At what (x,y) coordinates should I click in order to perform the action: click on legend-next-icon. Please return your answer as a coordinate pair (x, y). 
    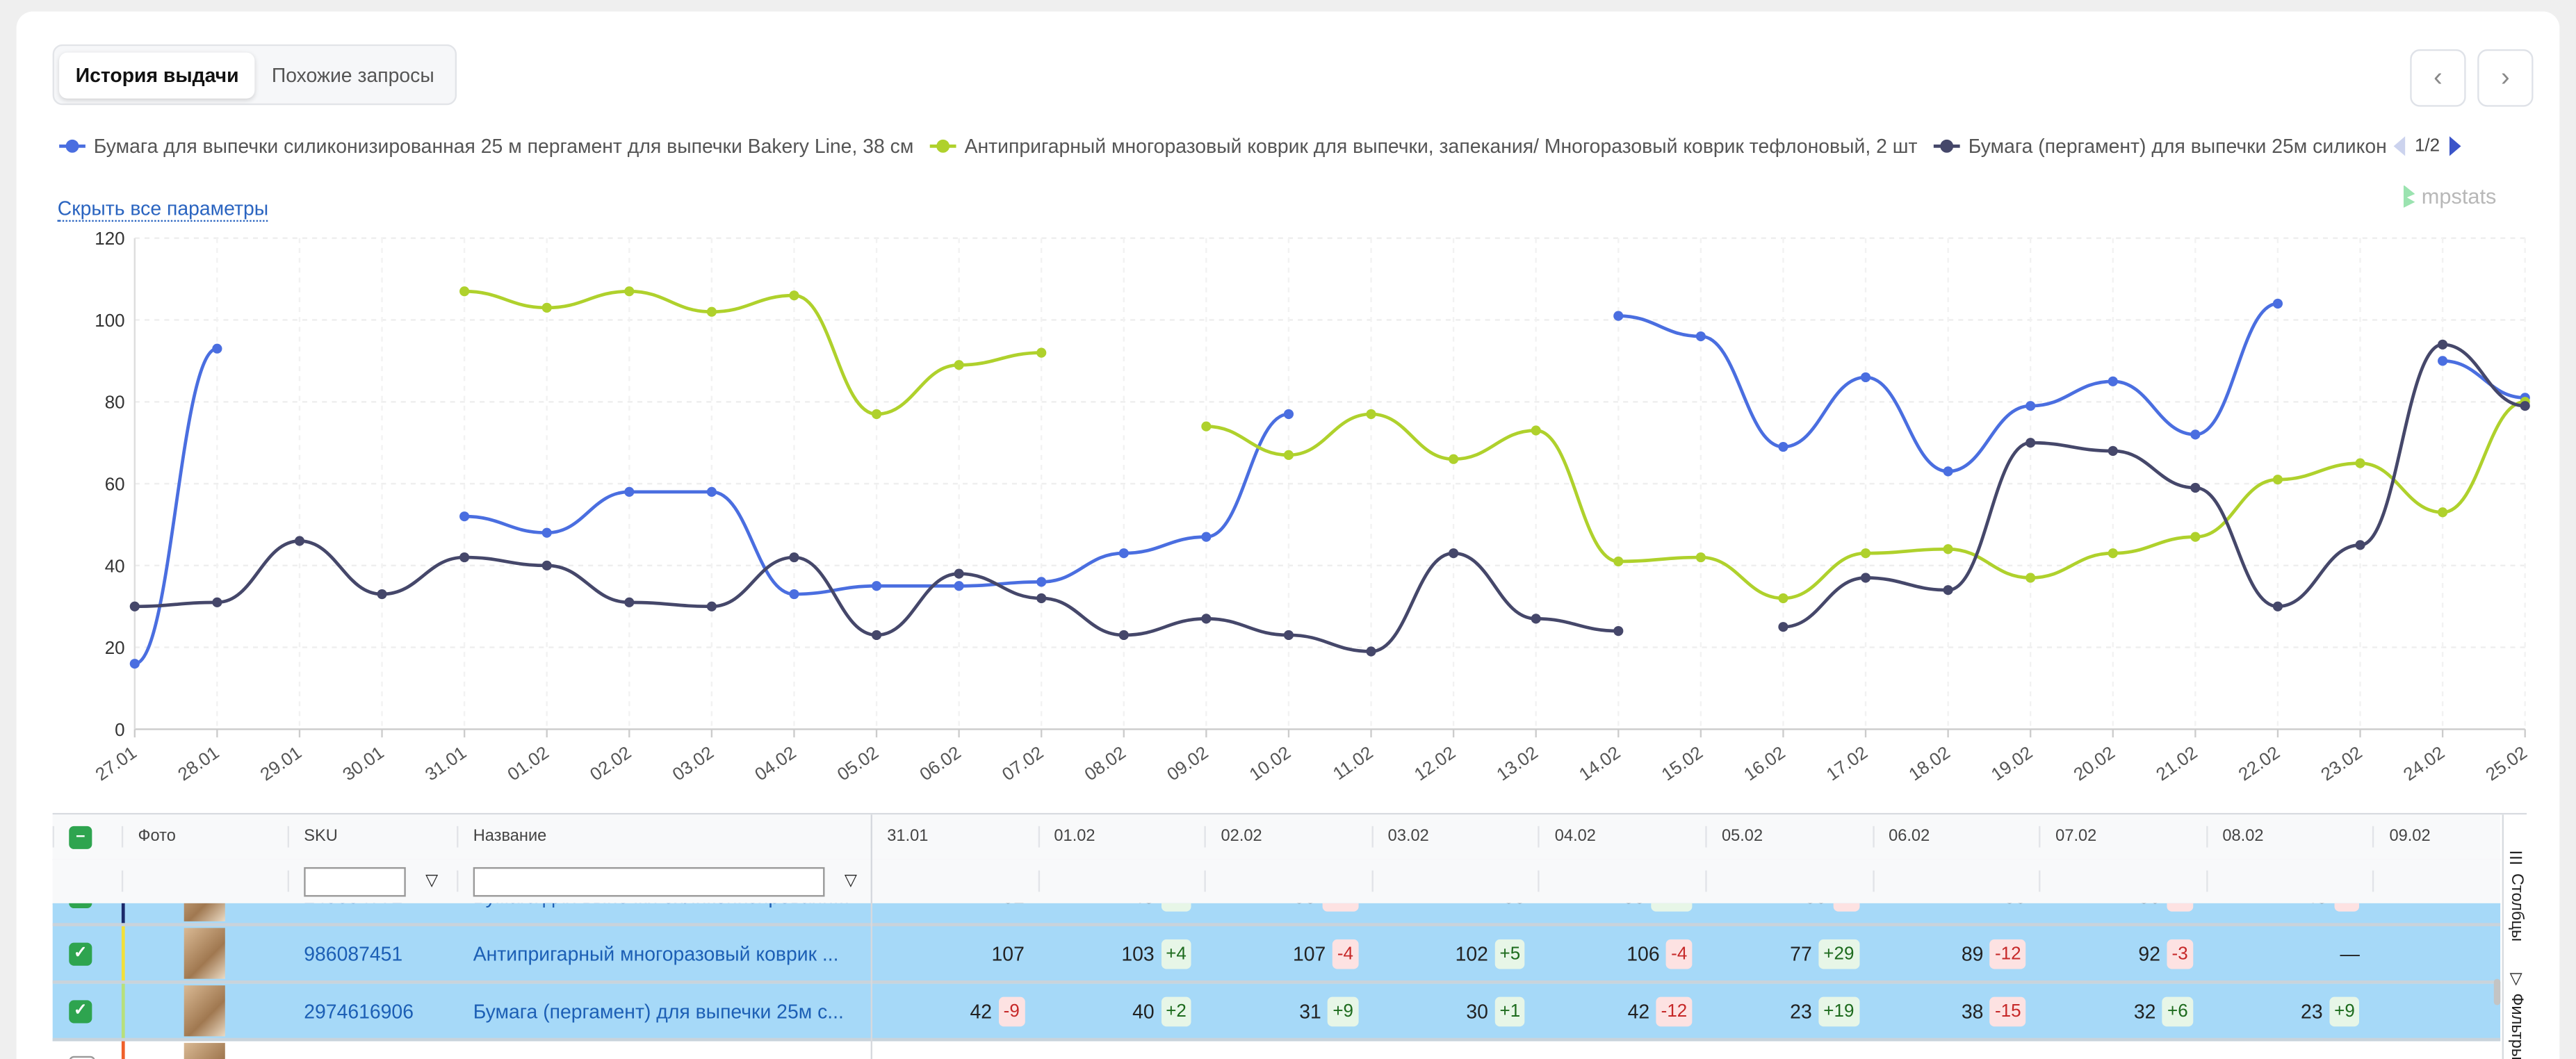
    Looking at the image, I should click on (2455, 146).